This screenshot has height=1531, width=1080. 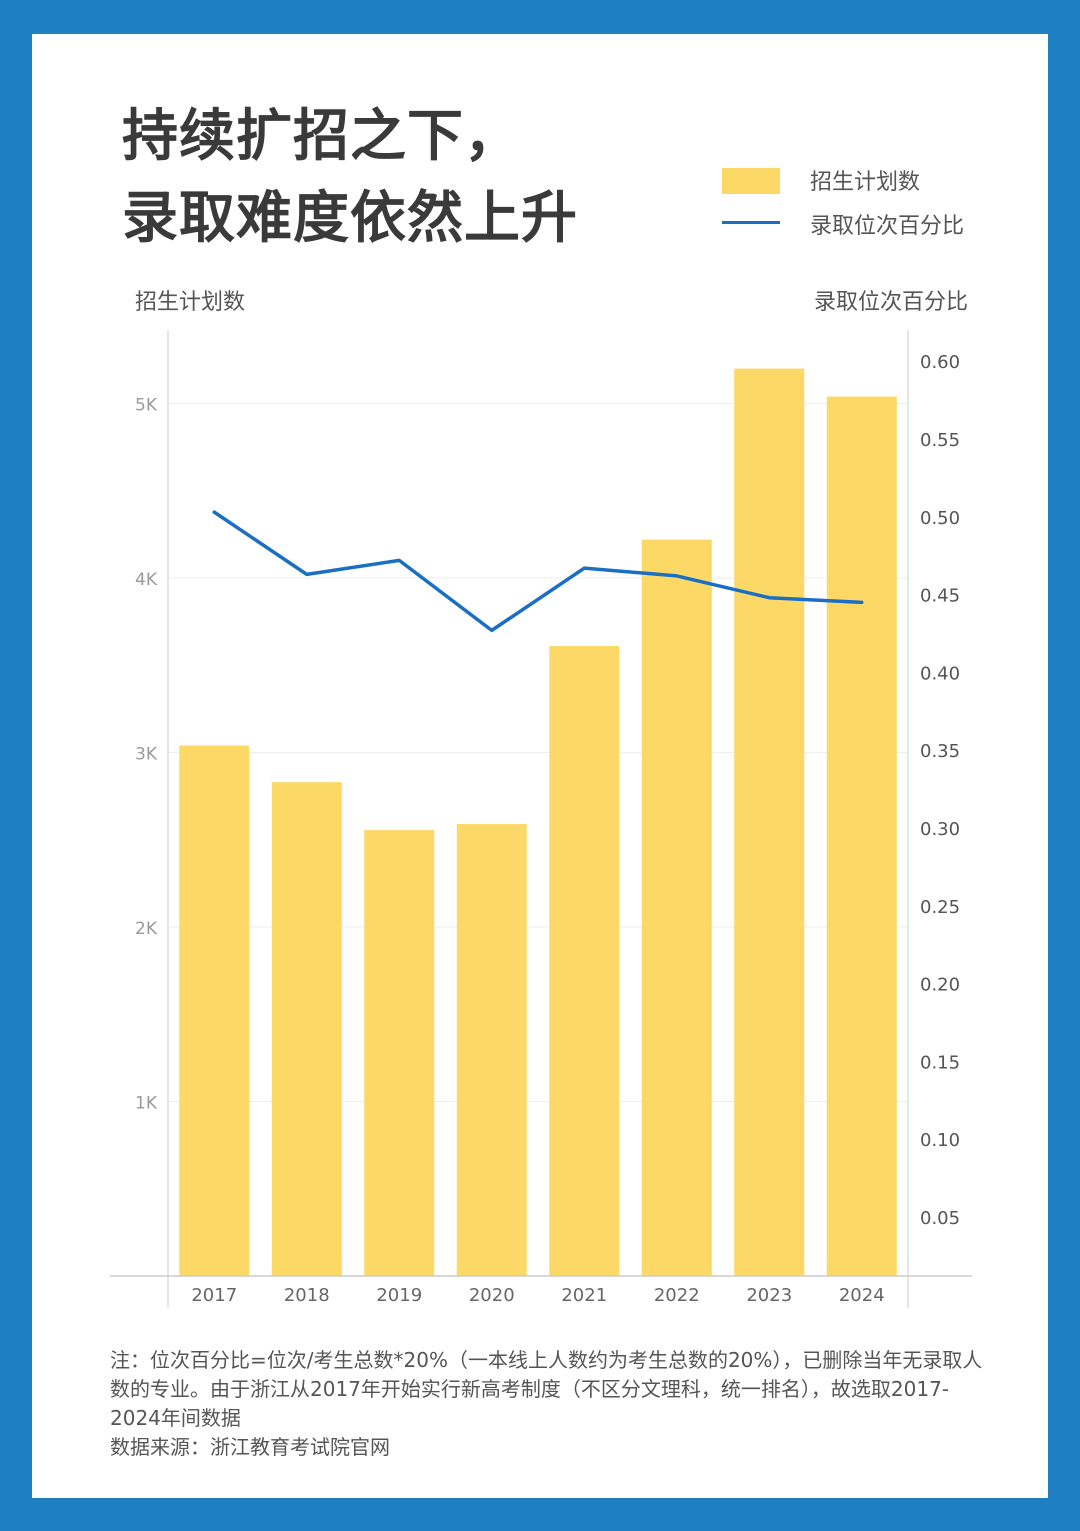 I want to click on left-tick-label: 1K, so click(x=146, y=1104).